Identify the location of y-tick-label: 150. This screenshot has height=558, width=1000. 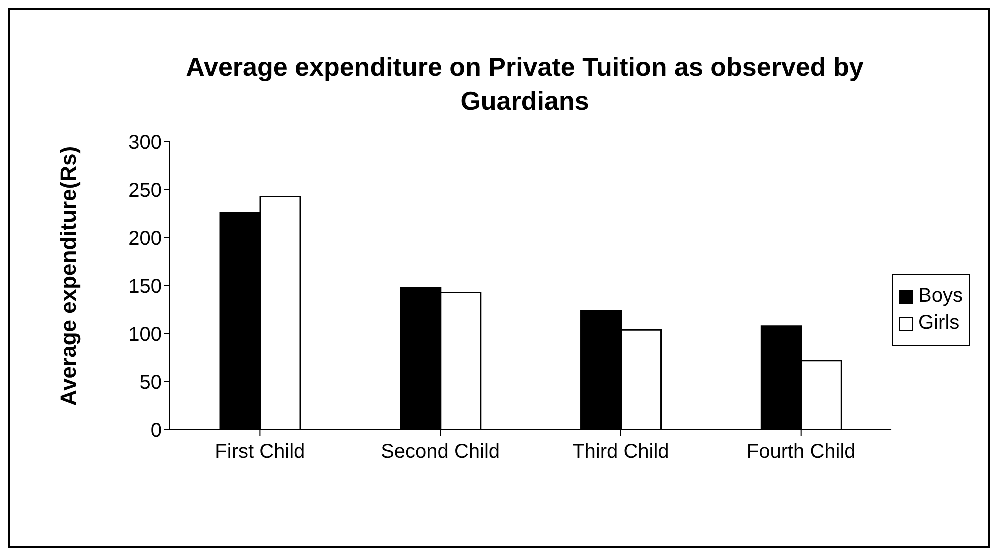
(145, 287).